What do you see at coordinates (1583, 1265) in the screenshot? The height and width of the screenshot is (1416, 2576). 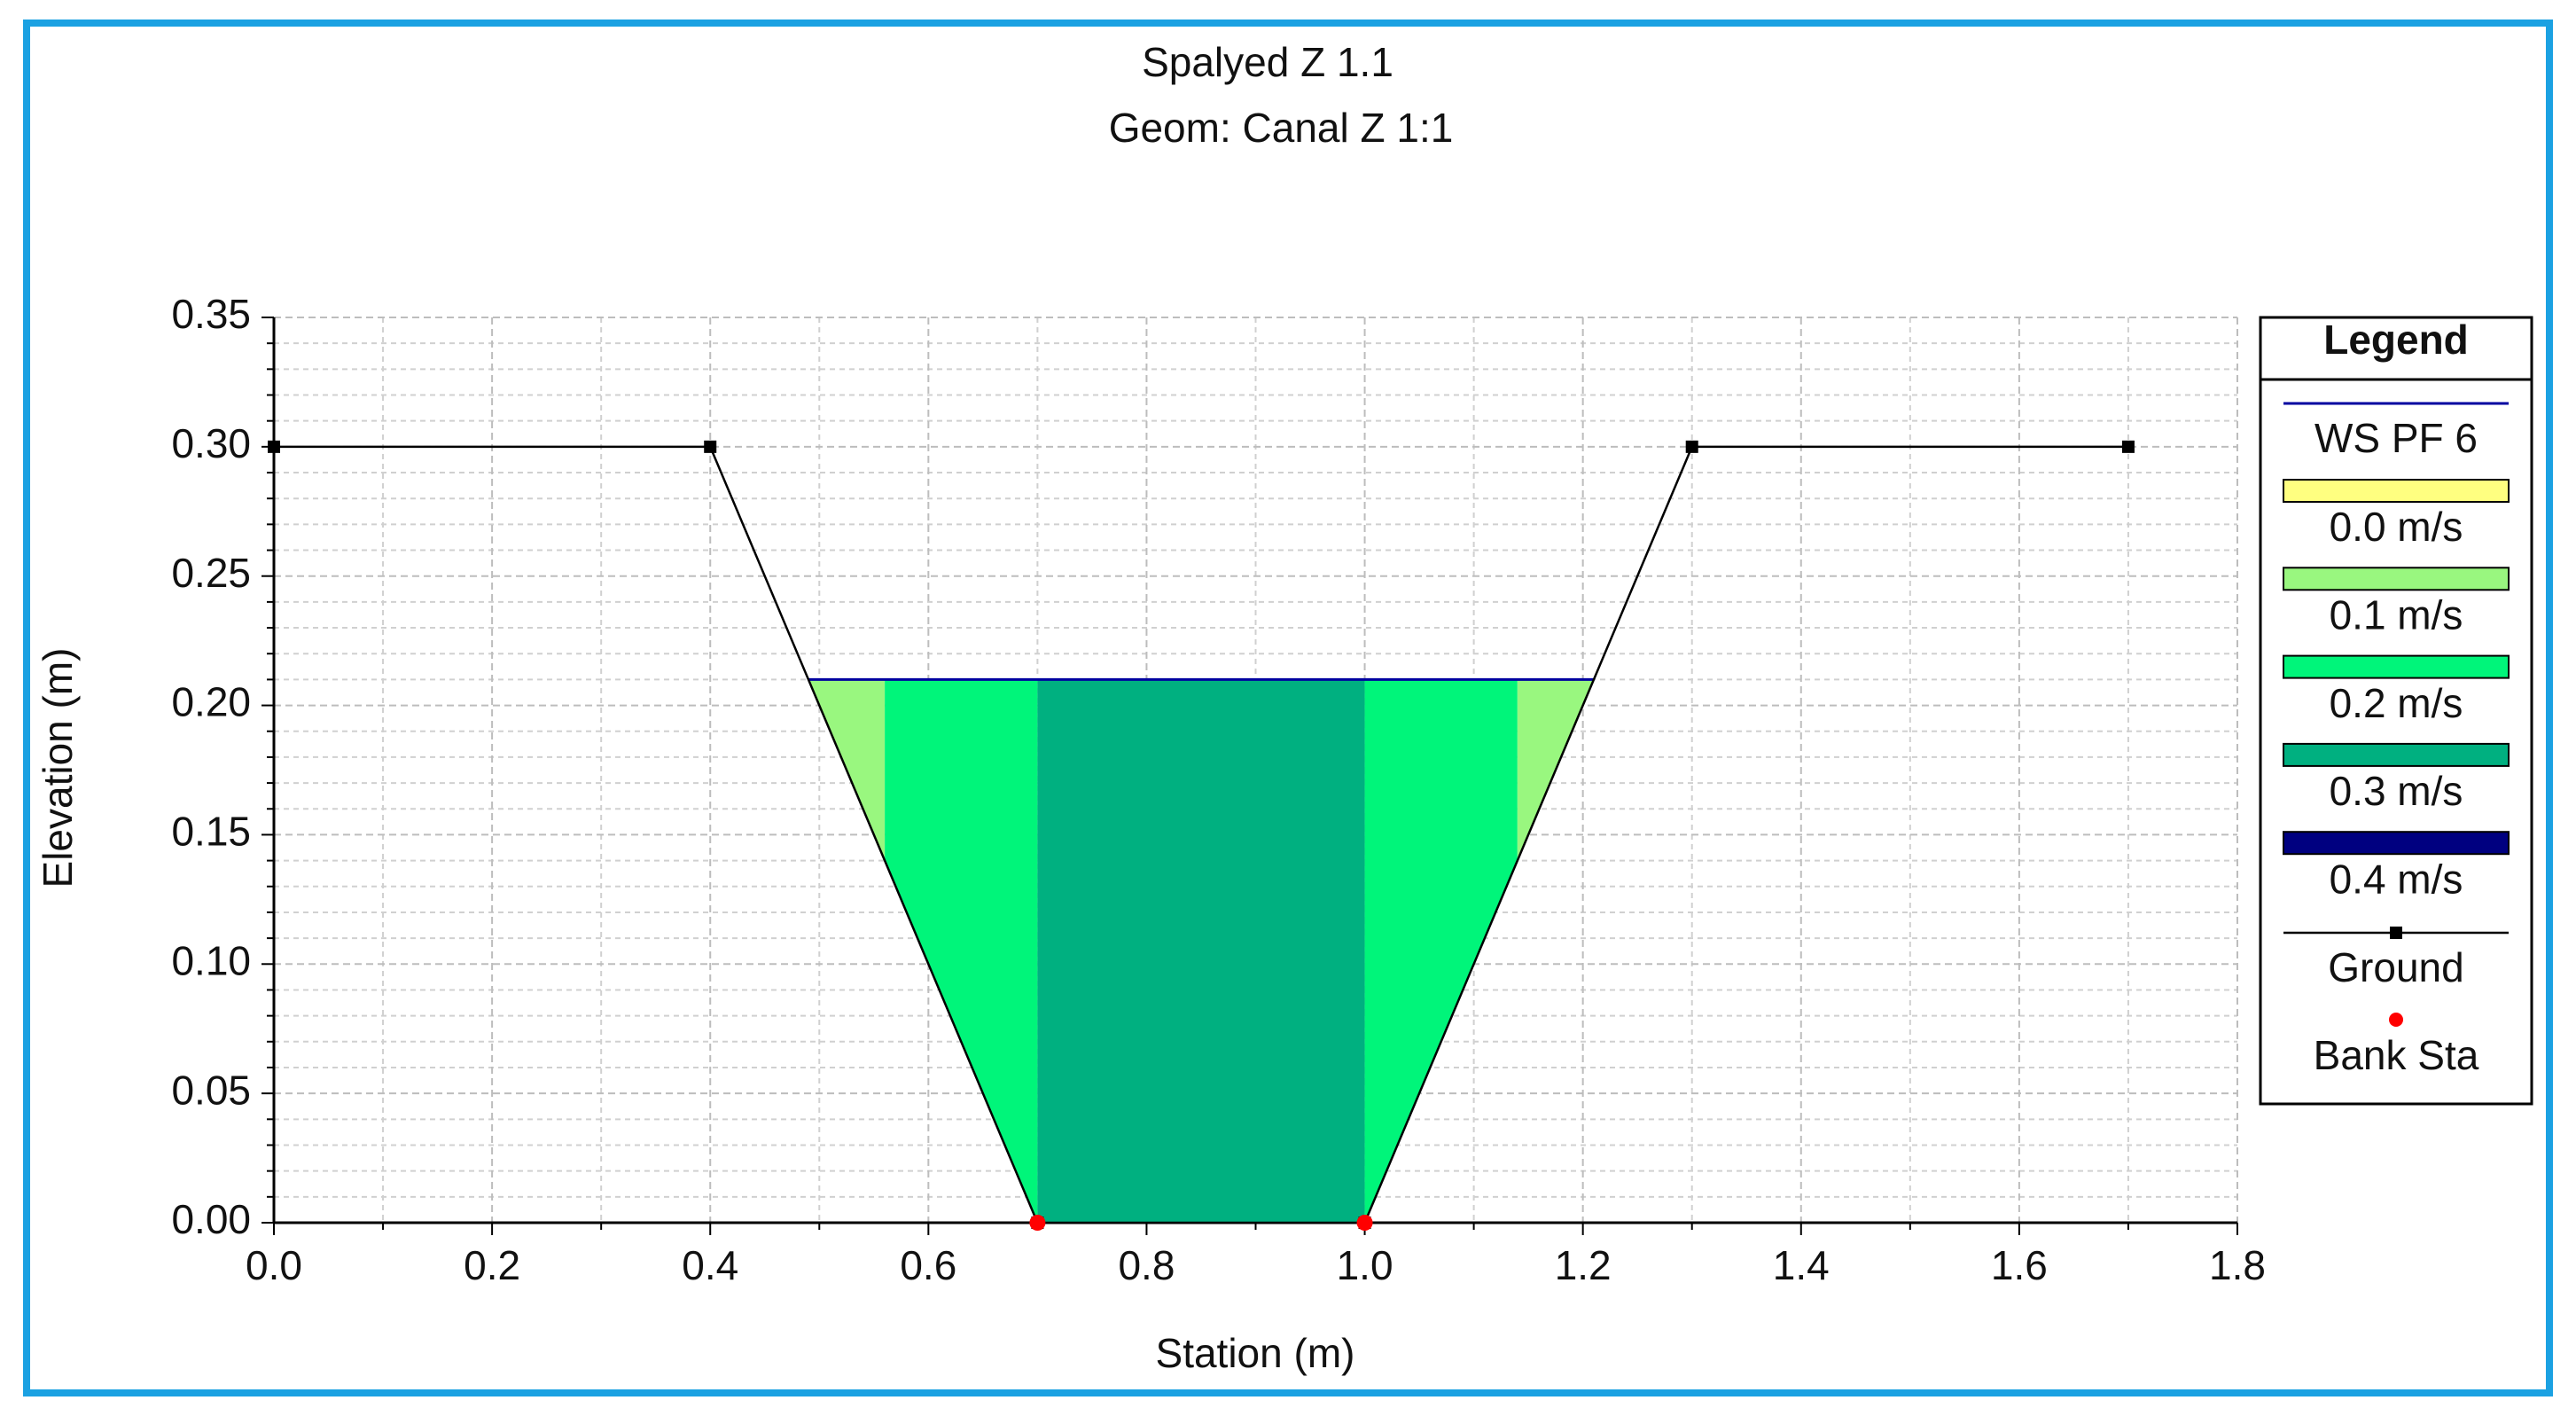 I see `x-tick-label: 1.2` at bounding box center [1583, 1265].